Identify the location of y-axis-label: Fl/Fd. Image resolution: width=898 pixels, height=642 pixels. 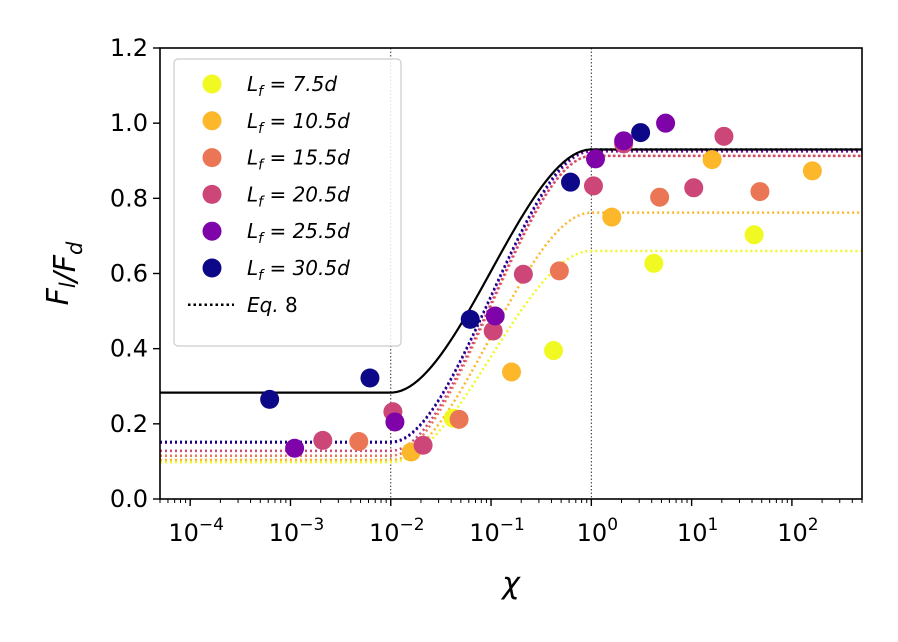
(64, 273).